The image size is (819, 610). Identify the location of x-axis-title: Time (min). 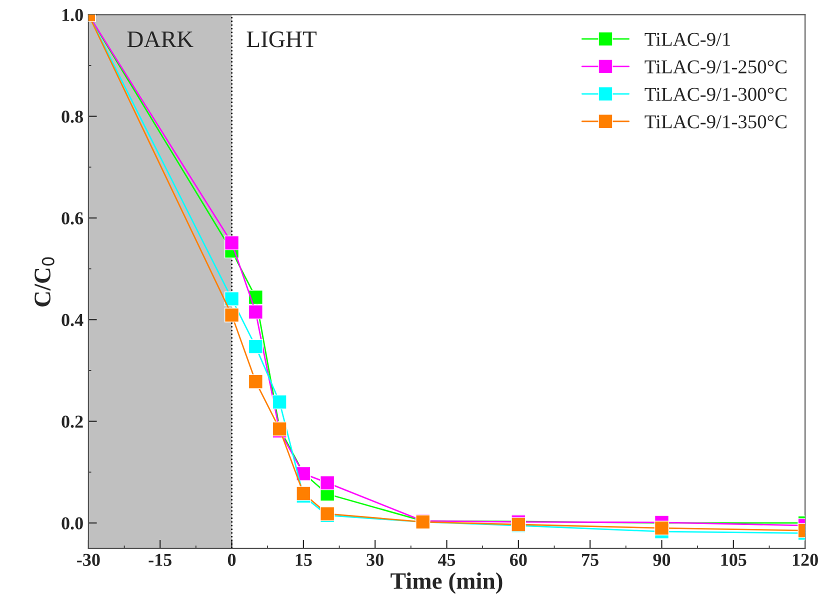
(446, 583).